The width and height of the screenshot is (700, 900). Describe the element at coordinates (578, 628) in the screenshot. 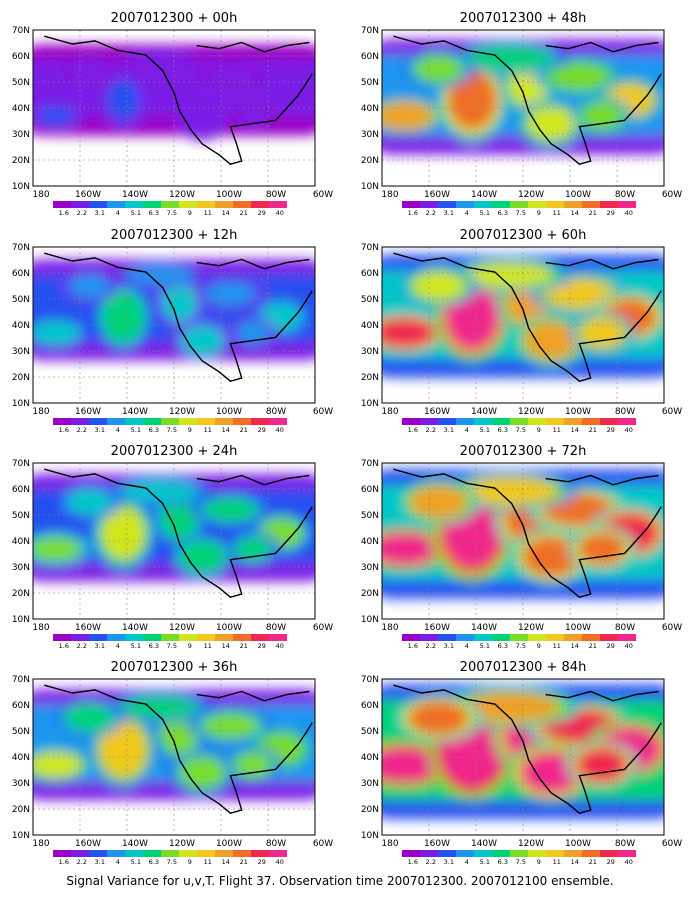

I see `lon-tick-label: 100W` at that location.